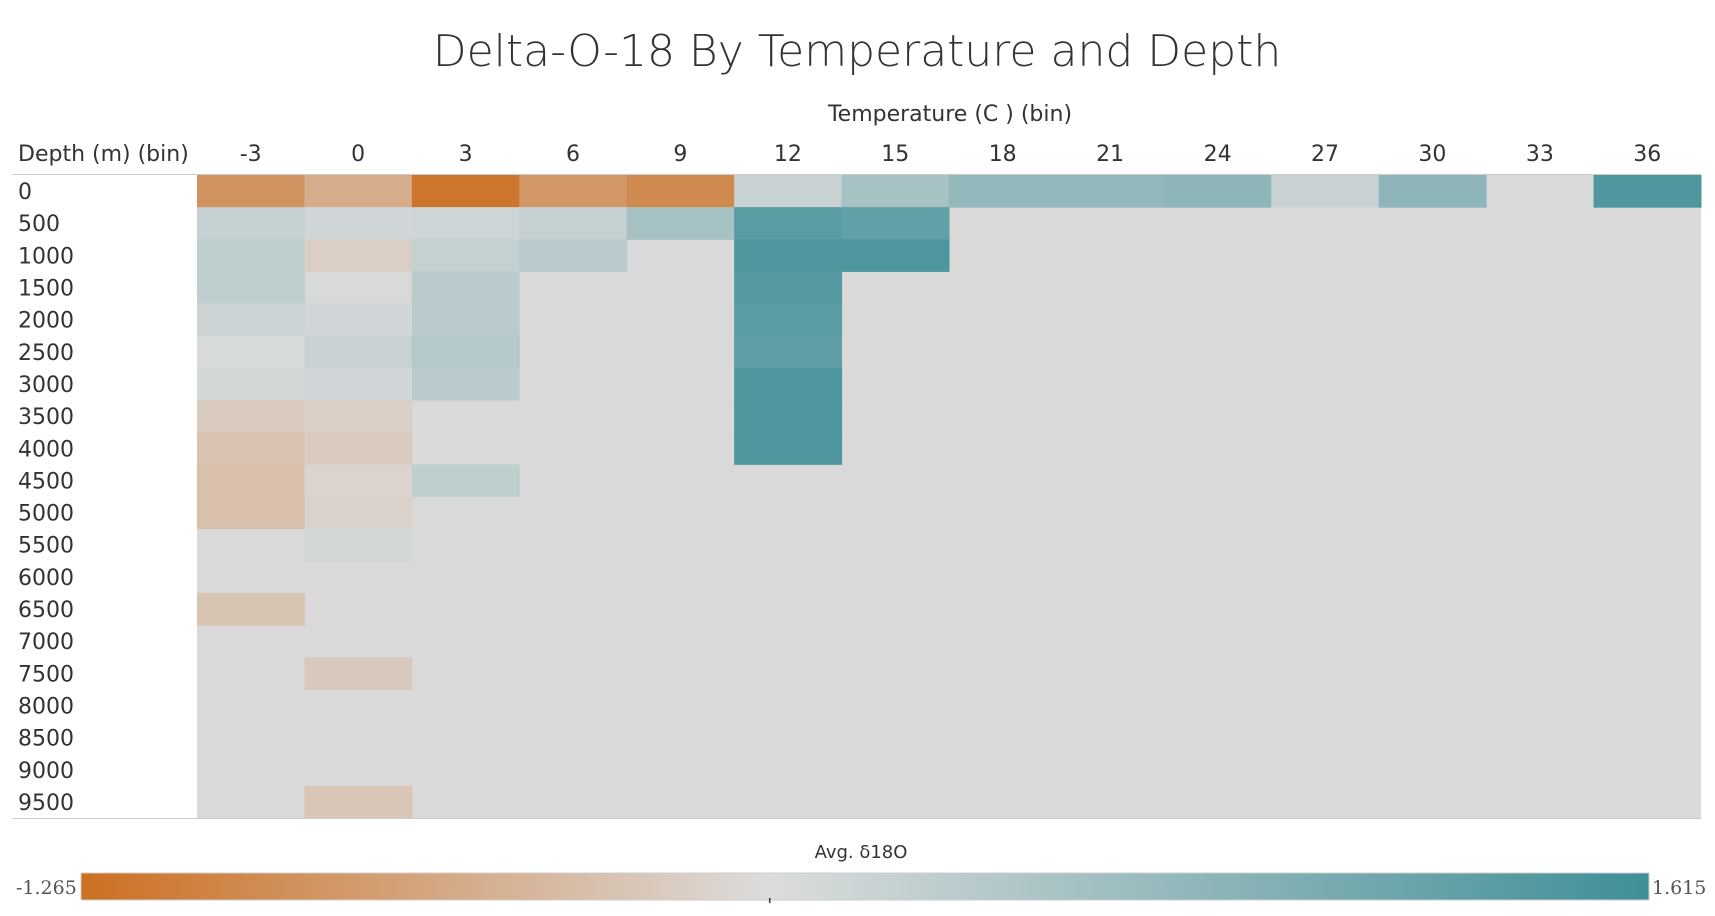 The width and height of the screenshot is (1715, 916). Describe the element at coordinates (46, 514) in the screenshot. I see `y-tick-label: 5000` at that location.